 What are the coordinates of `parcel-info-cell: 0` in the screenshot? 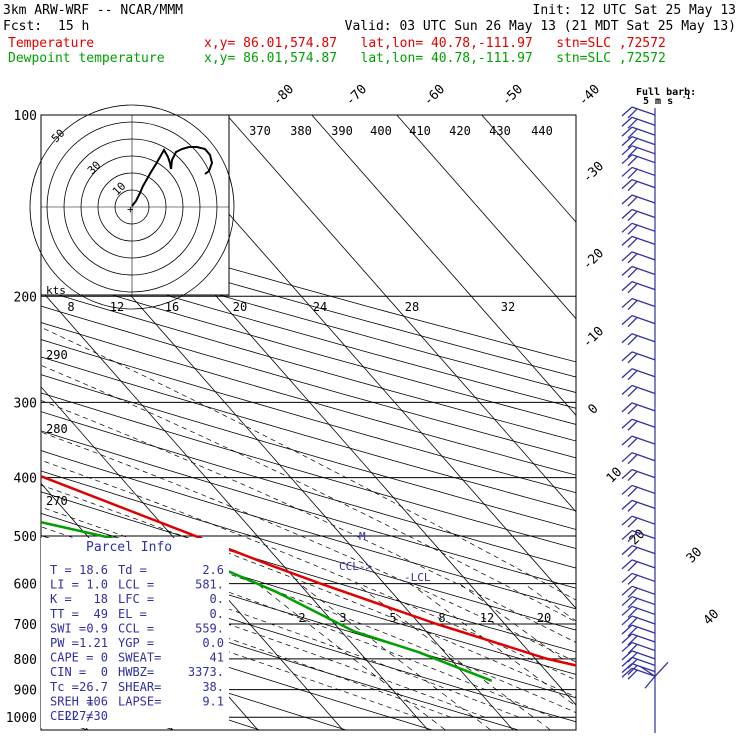 It's located at (104, 658).